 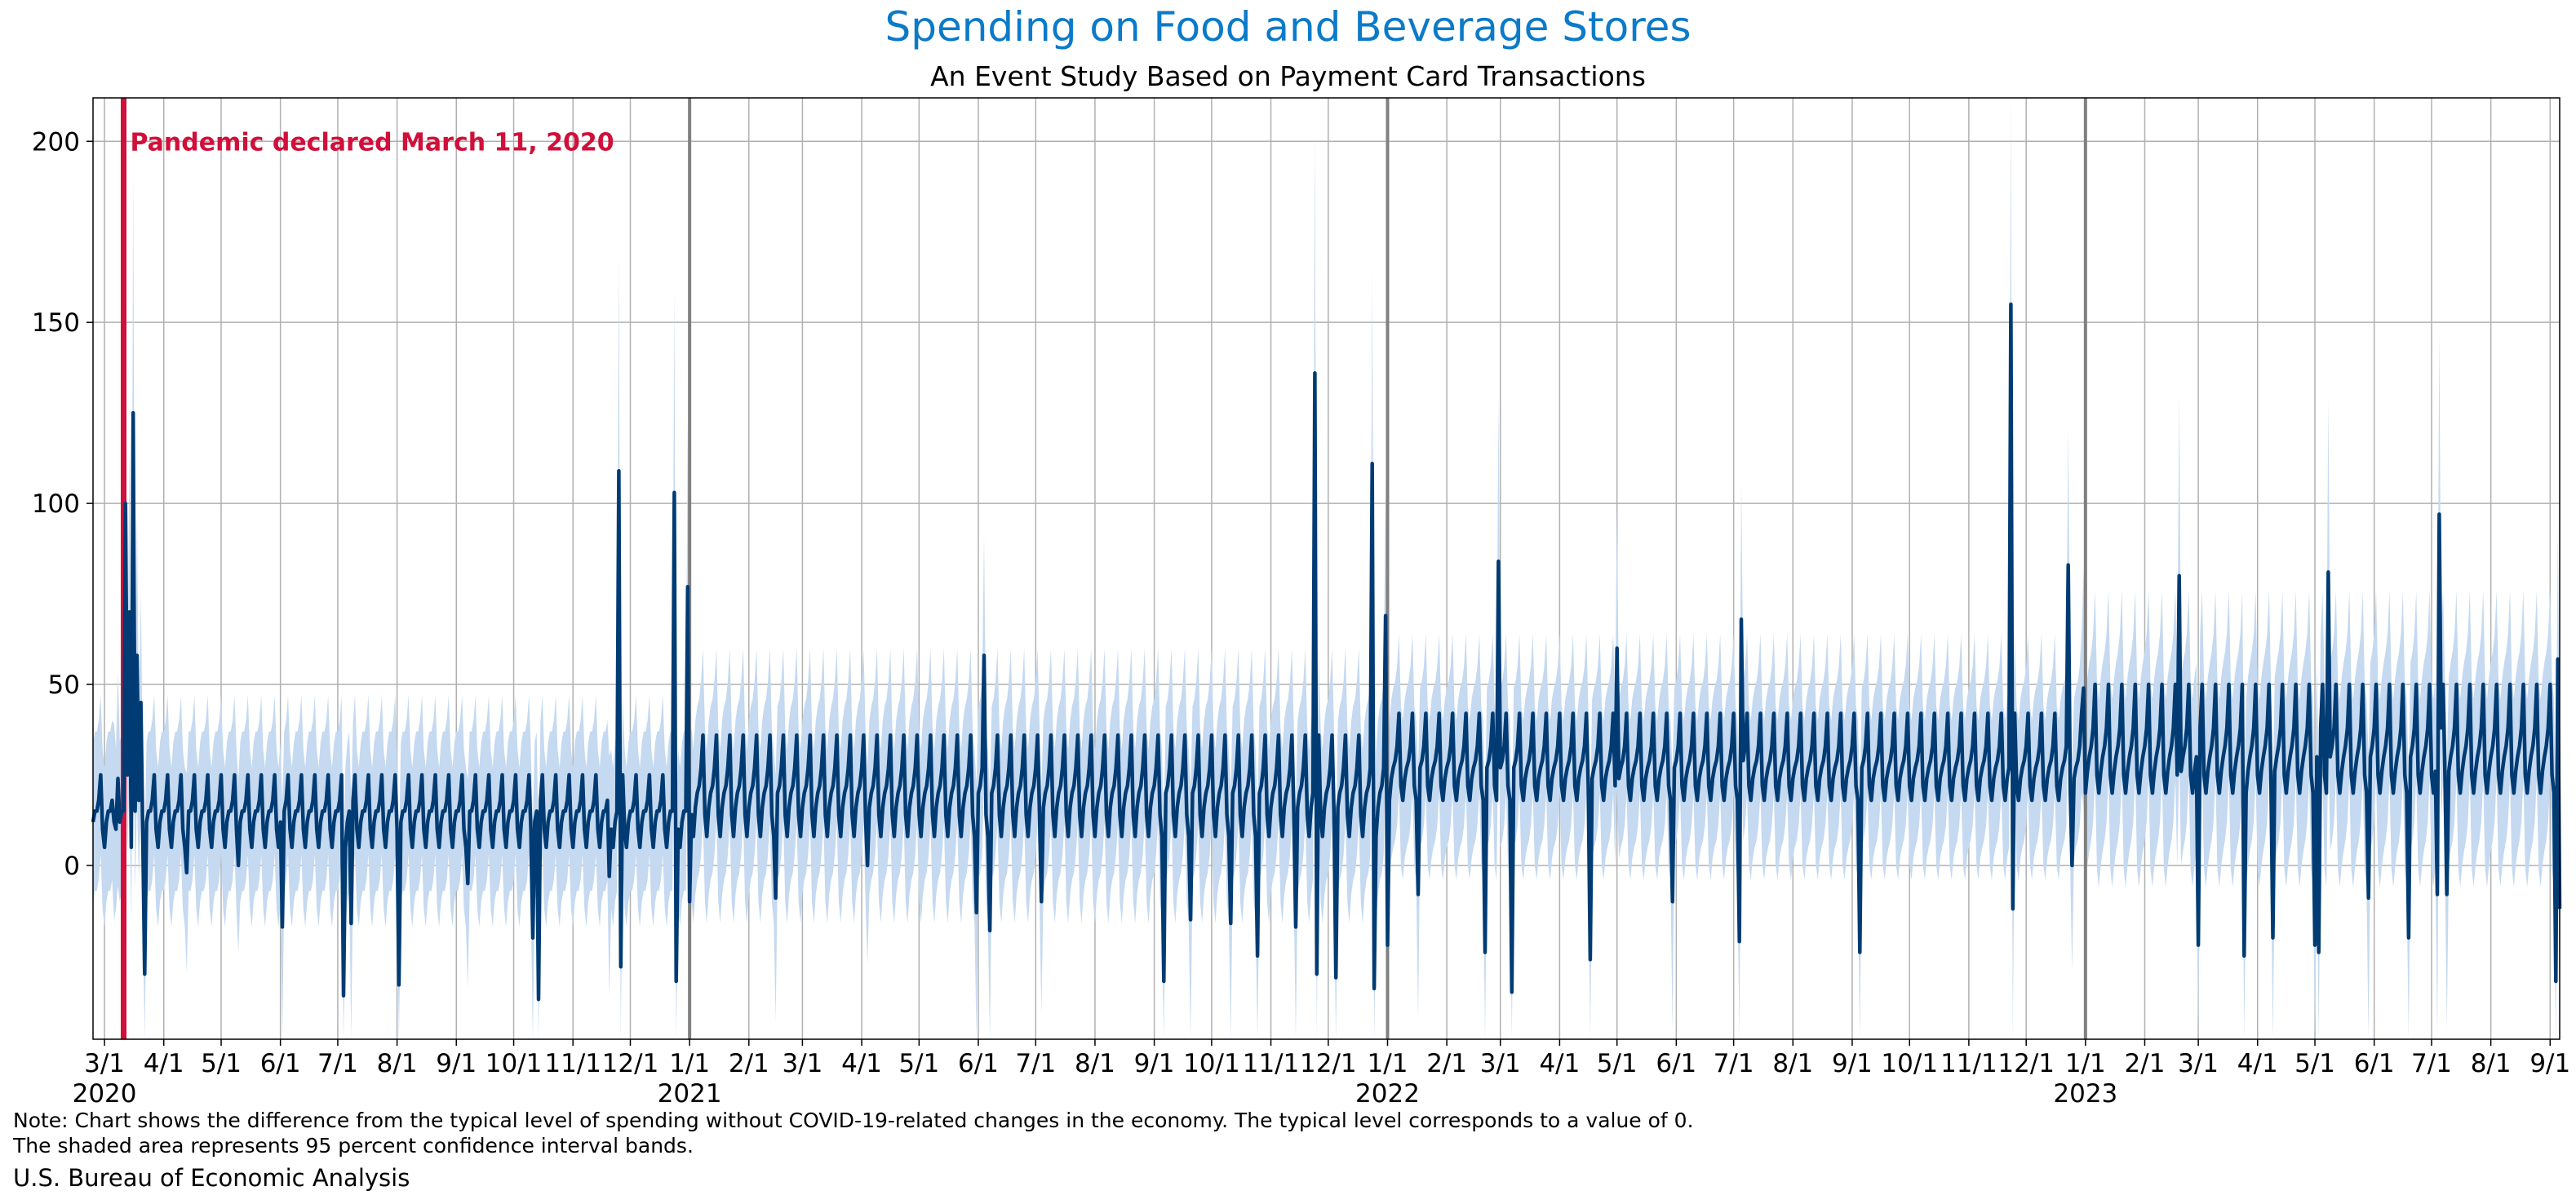 I want to click on y-tick-label: 0, so click(x=72, y=866).